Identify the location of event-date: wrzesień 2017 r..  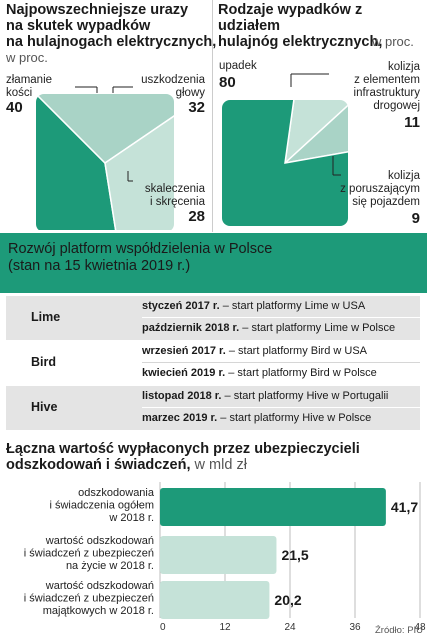
(184, 351).